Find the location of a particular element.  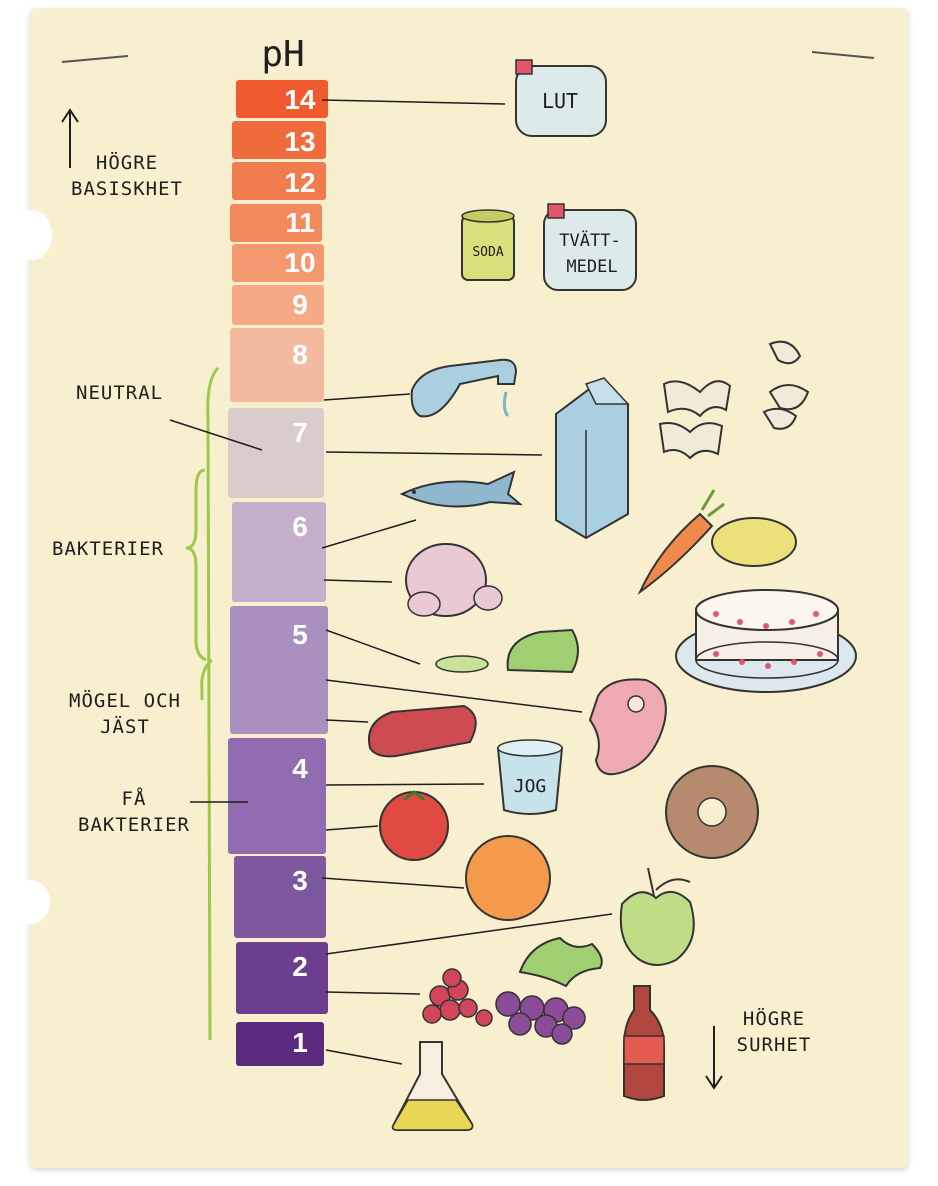

tap-water is located at coordinates (464, 388).